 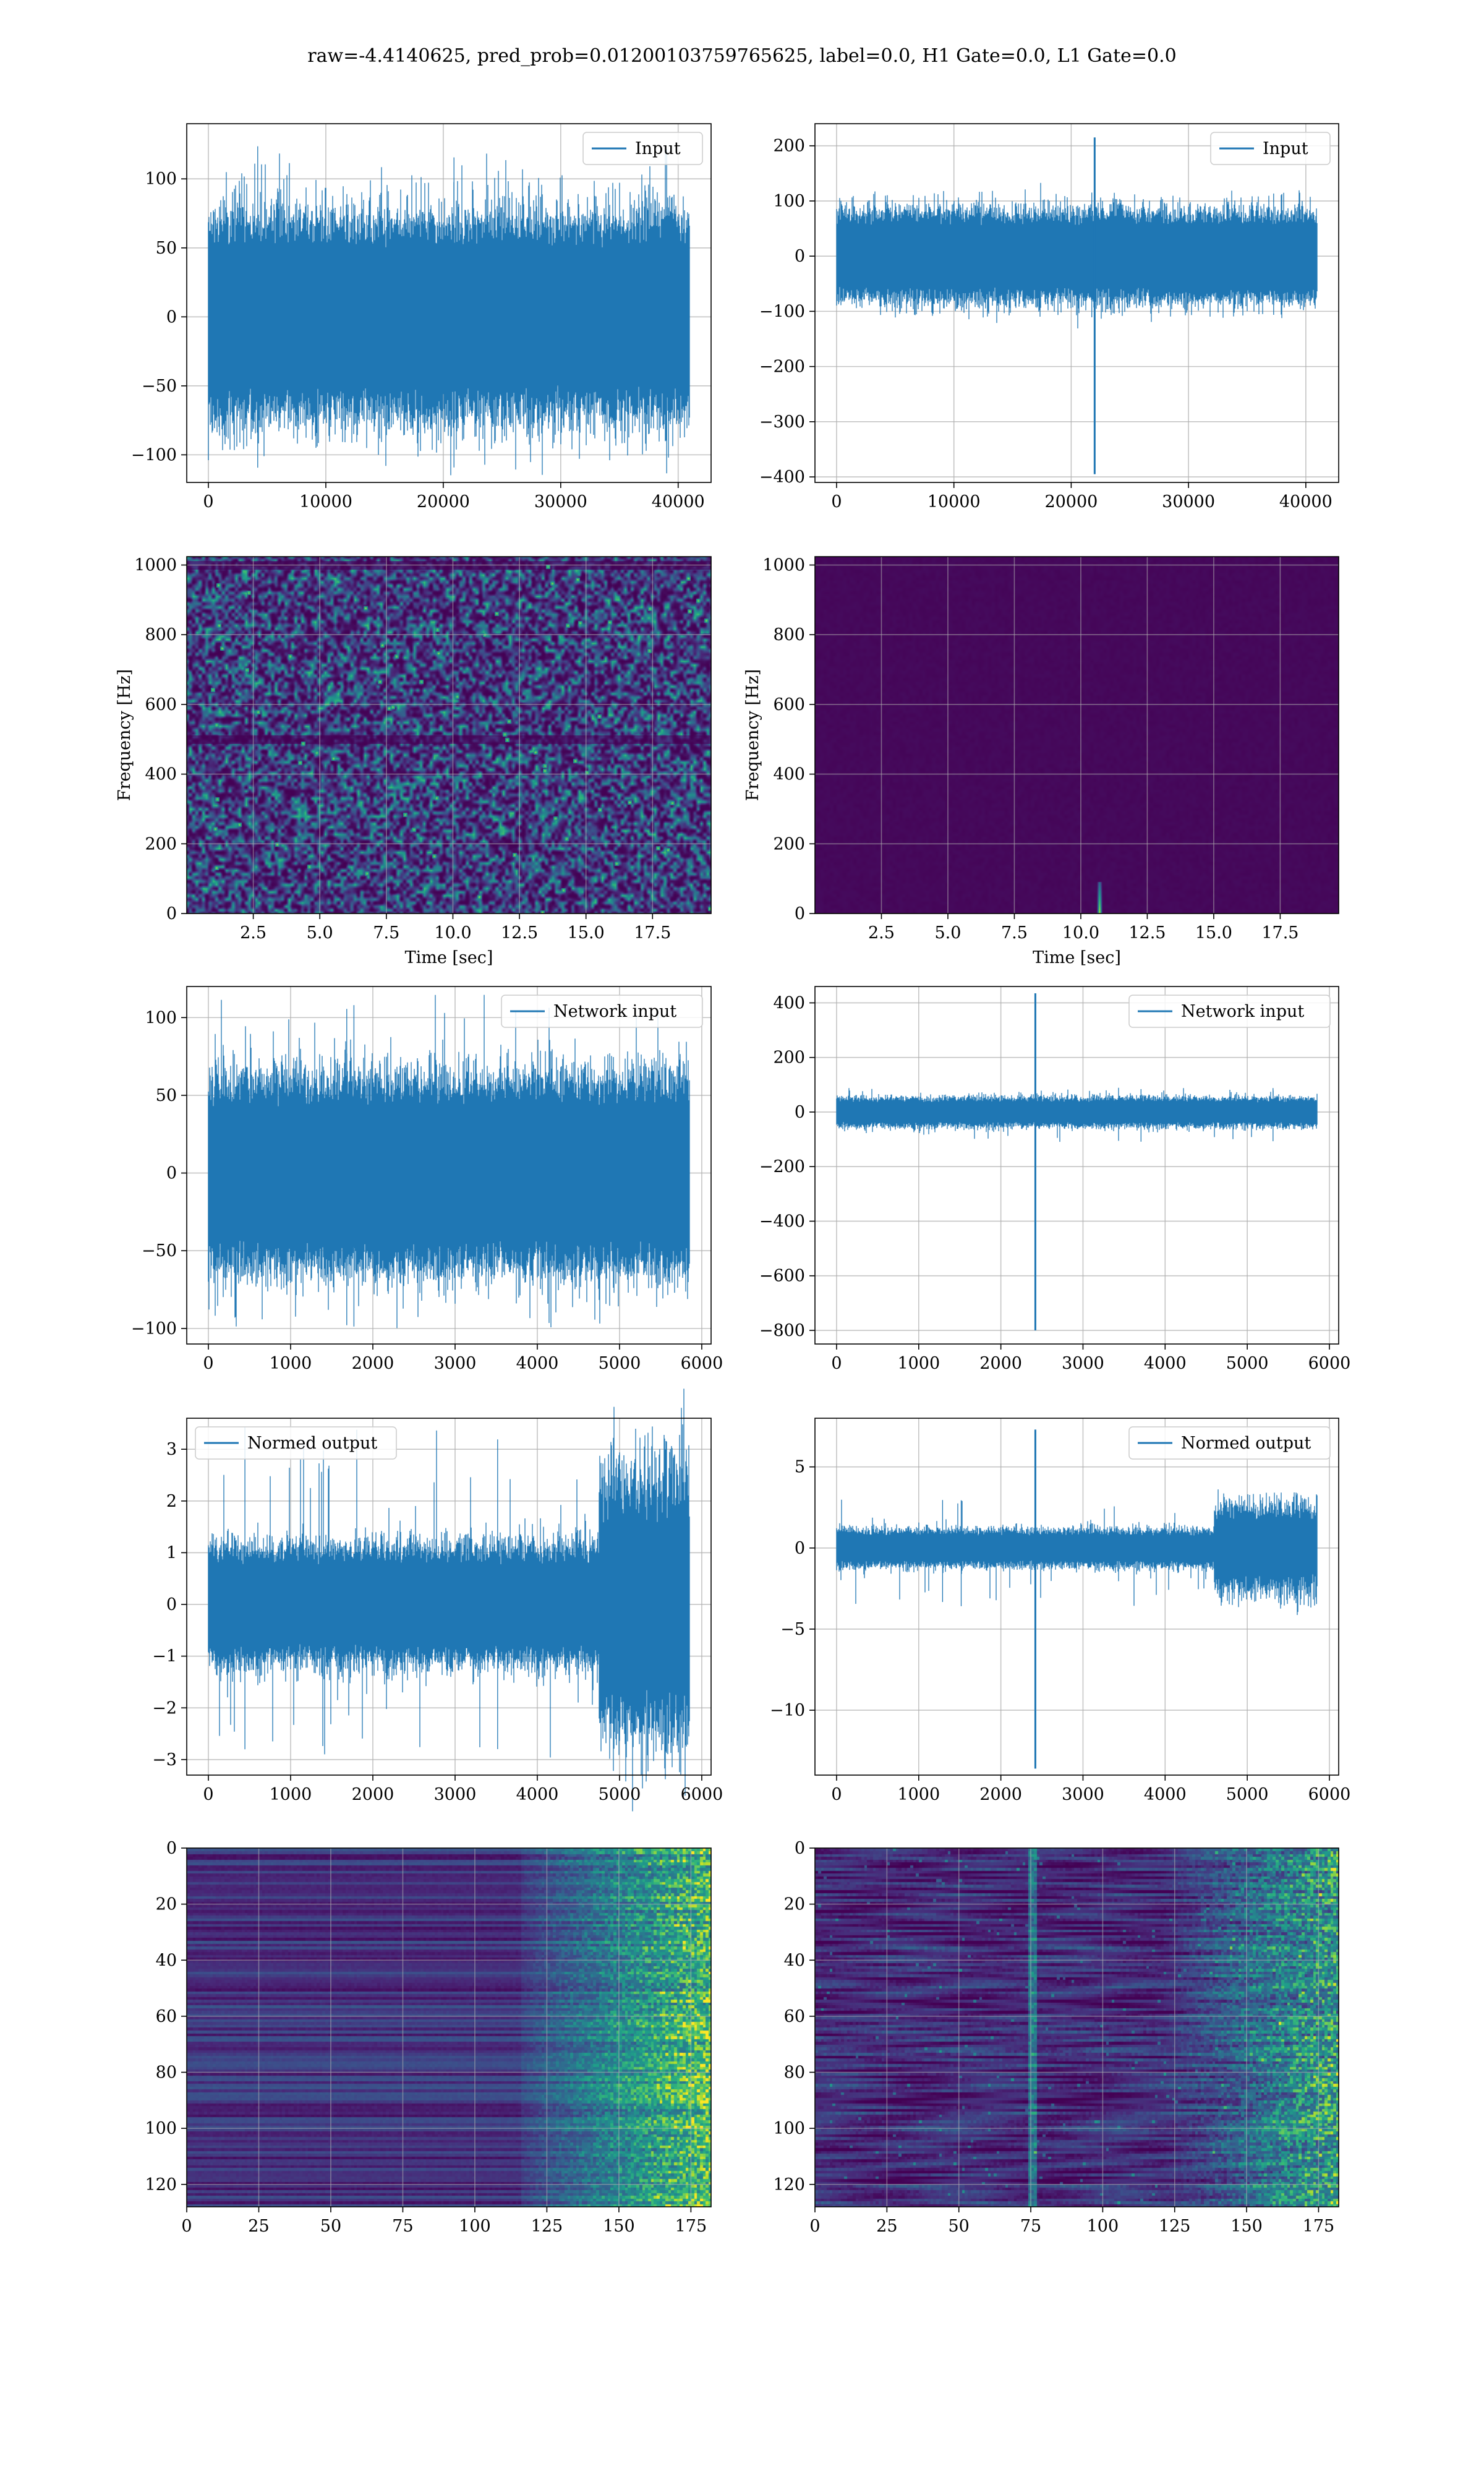 What do you see at coordinates (171, 1604) in the screenshot?
I see `normed-output-left-ytick-label: 0` at bounding box center [171, 1604].